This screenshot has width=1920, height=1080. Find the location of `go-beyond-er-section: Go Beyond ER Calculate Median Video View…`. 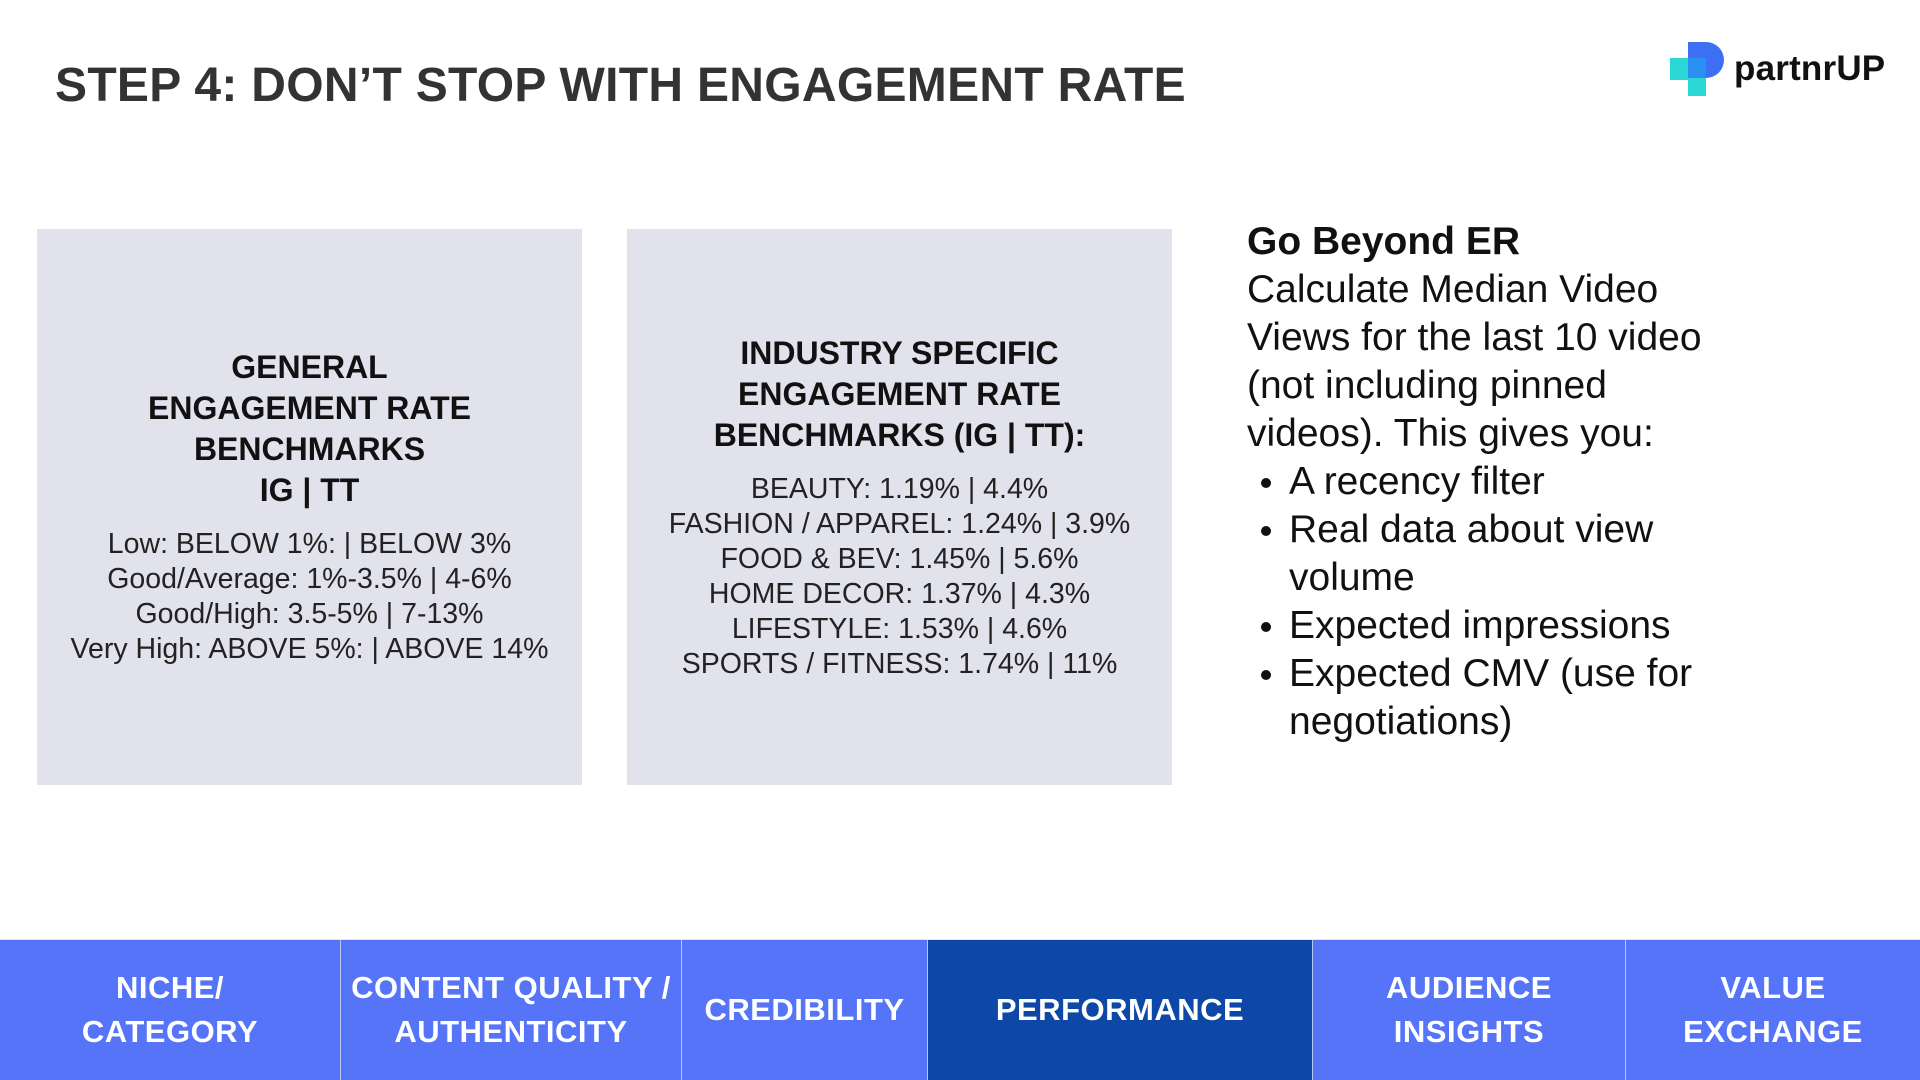

go-beyond-er-section: Go Beyond ER Calculate Median Video View… is located at coordinates (1527, 482).